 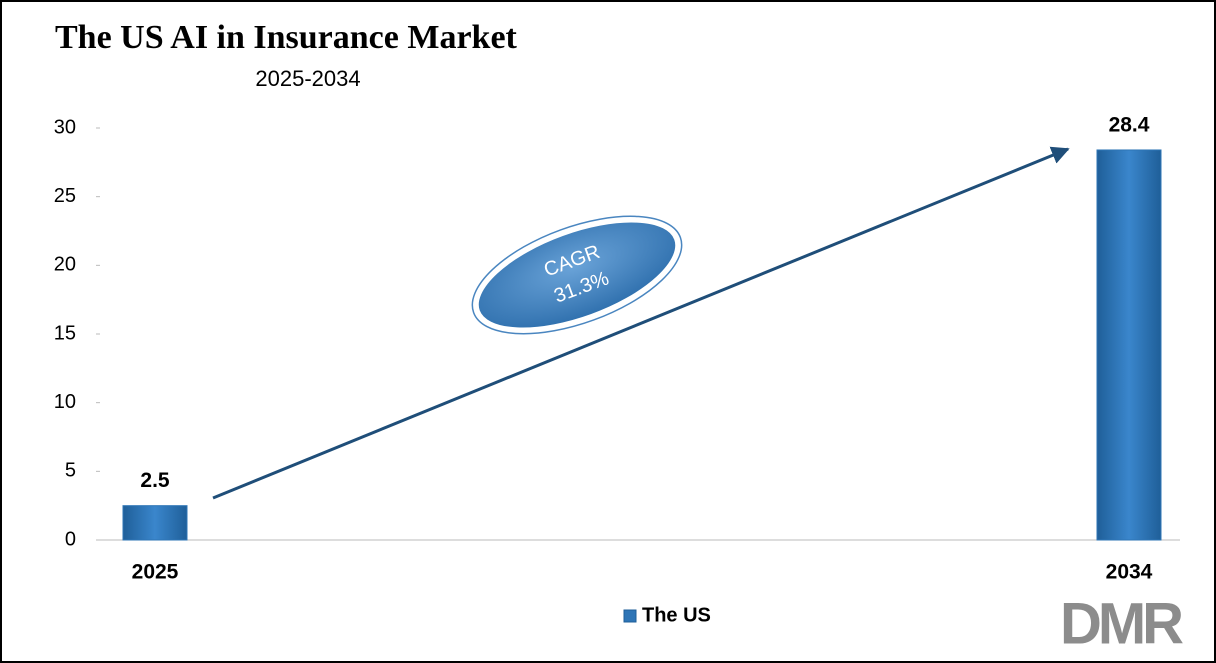 What do you see at coordinates (65, 196) in the screenshot?
I see `y-tick-label: 25` at bounding box center [65, 196].